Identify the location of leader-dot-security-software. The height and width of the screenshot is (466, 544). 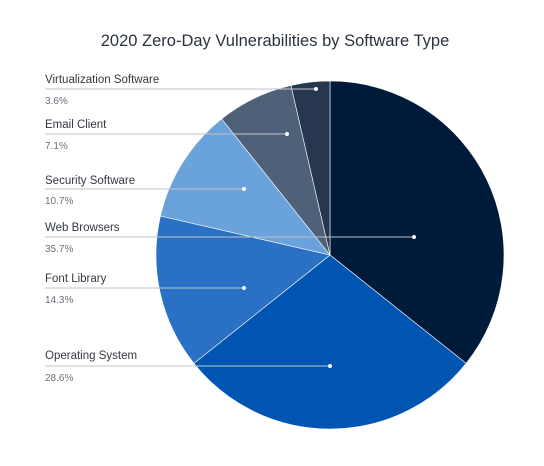
(244, 189).